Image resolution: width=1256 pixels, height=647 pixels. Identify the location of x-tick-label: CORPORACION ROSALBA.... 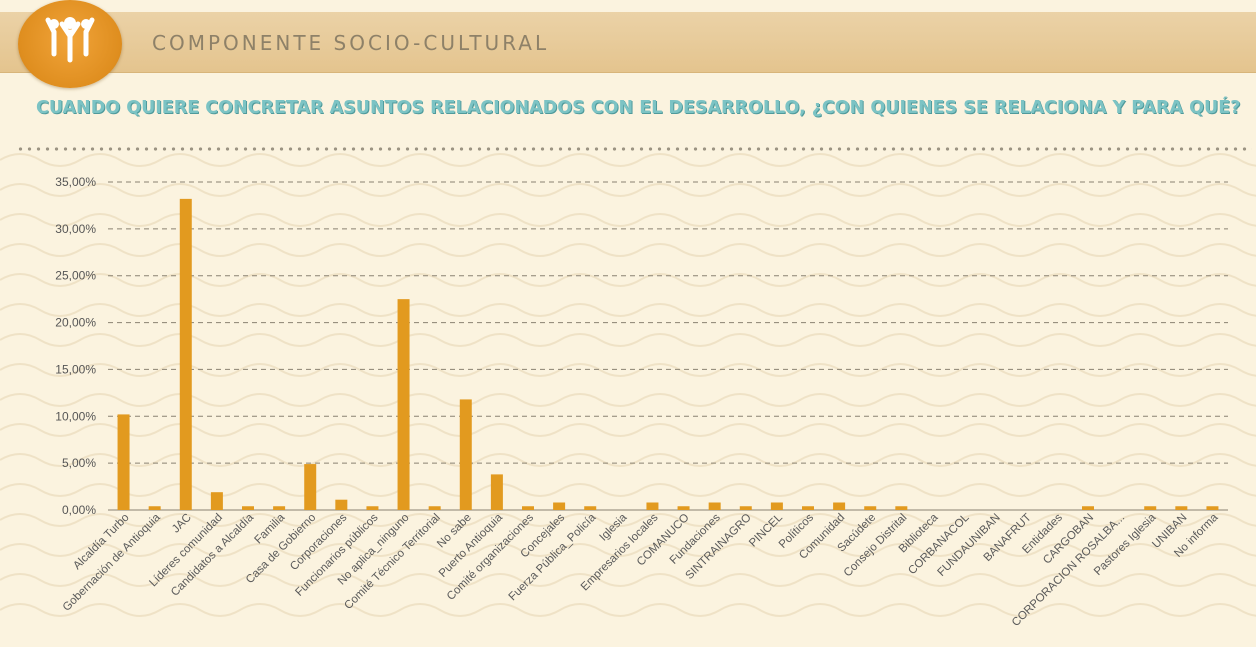
(1068, 570).